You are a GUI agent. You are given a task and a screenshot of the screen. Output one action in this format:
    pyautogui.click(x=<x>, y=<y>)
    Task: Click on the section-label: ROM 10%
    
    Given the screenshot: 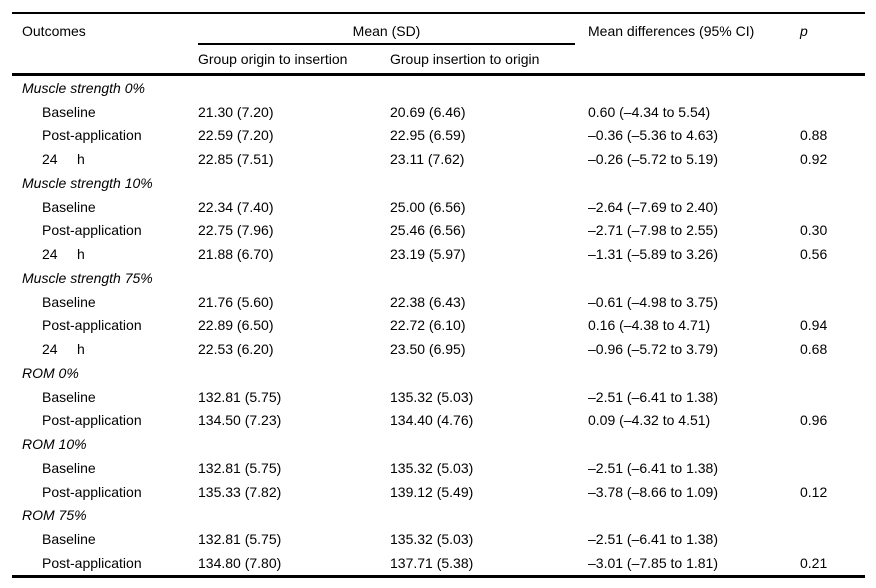 What is the action you would take?
    pyautogui.click(x=54, y=444)
    